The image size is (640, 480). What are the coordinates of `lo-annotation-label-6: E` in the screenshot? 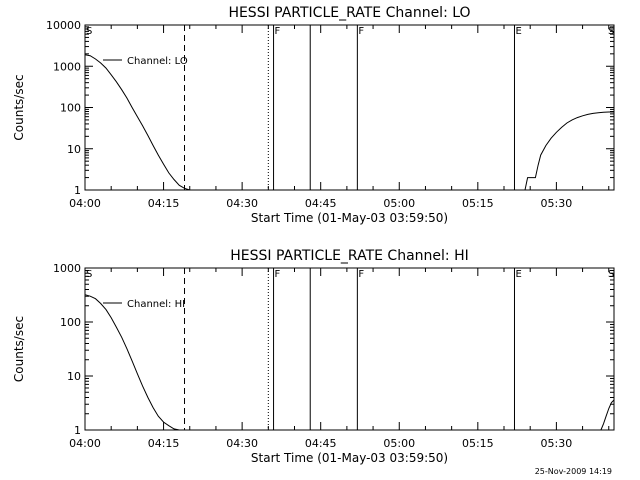 It's located at (518, 31).